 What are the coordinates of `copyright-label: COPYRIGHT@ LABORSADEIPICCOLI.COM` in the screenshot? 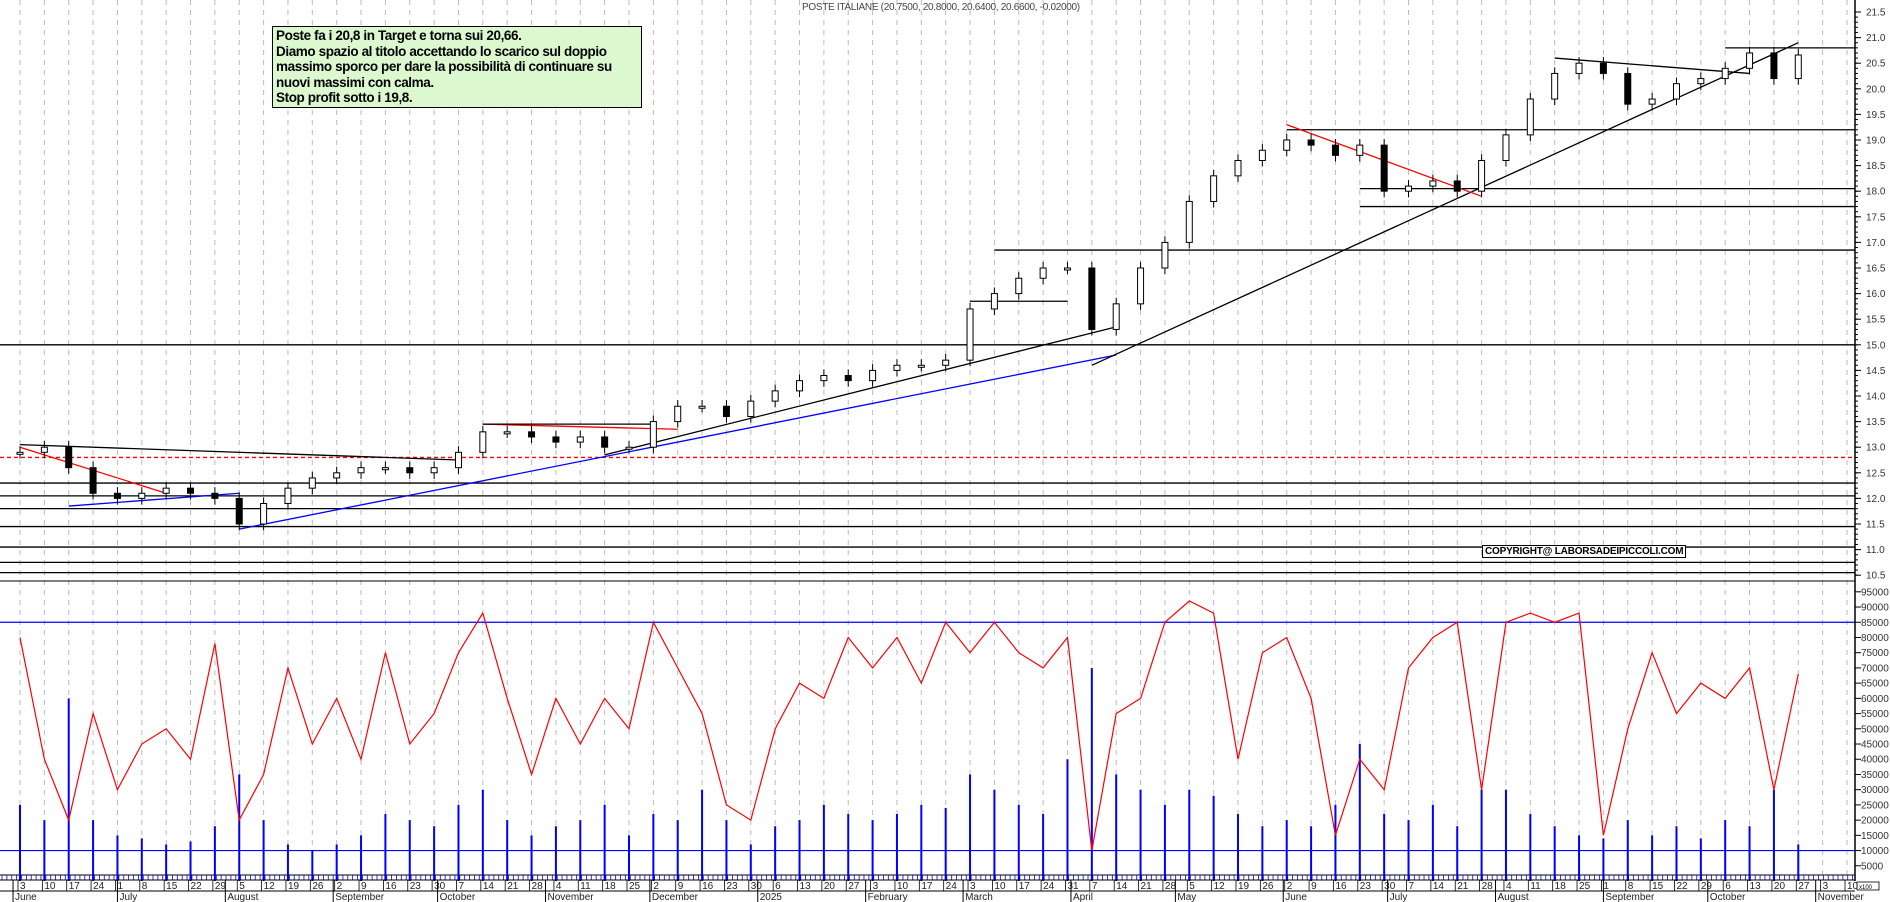 It's located at (1584, 551).